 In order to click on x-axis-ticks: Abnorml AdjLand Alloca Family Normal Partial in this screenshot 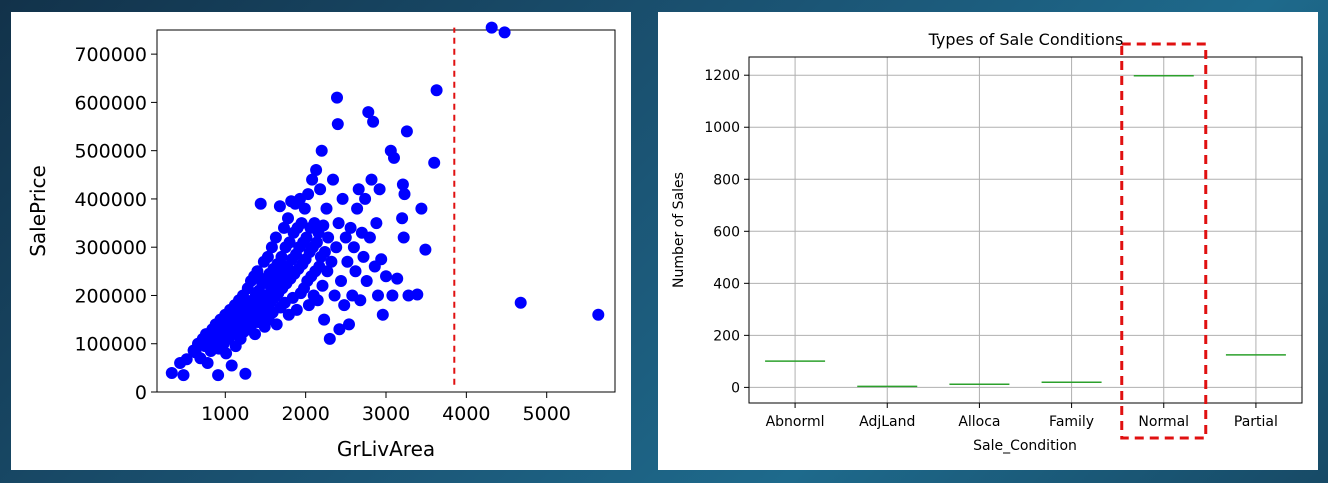, I will do `click(1022, 416)`.